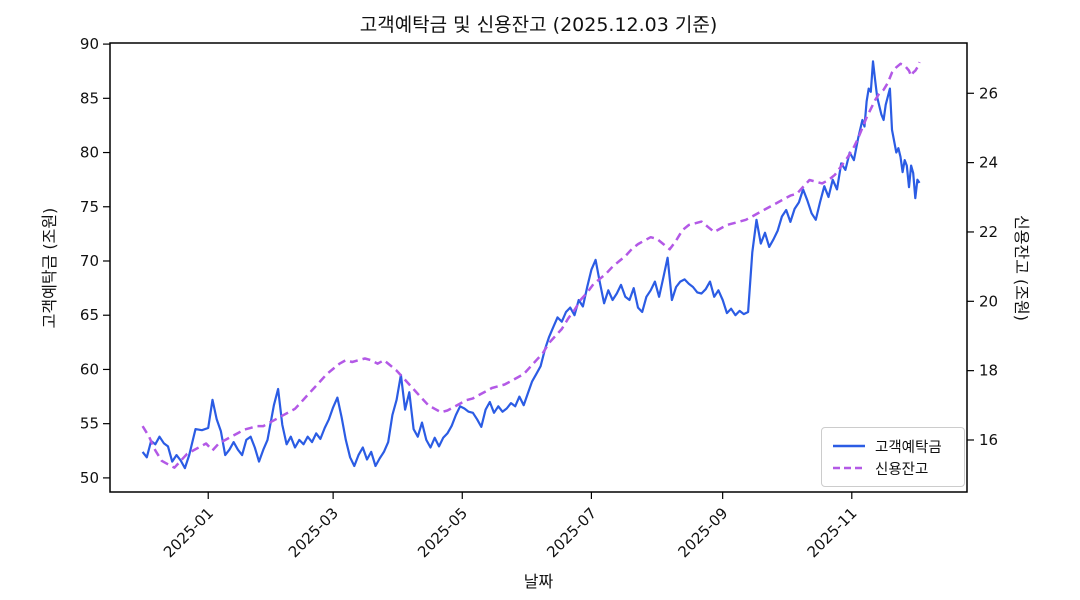 This screenshot has width=1080, height=600. I want to click on left-tick-label: 55, so click(89, 424).